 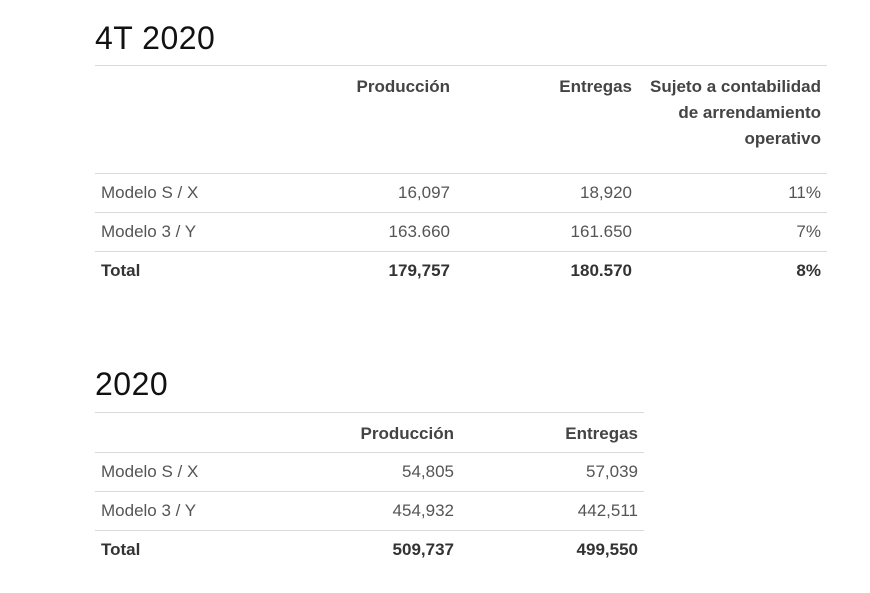 What do you see at coordinates (552, 549) in the screenshot?
I see `total-deliveries: 499,550` at bounding box center [552, 549].